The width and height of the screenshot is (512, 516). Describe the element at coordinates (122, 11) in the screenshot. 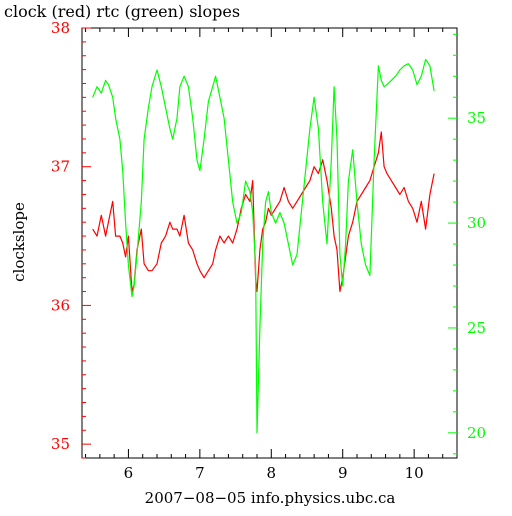

I see `chart-title: clock (red) rtc (green) slopes` at that location.